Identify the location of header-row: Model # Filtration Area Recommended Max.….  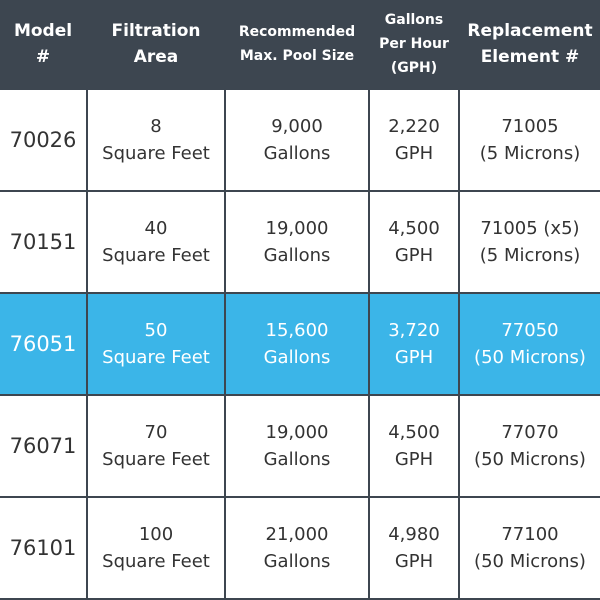
(300, 44).